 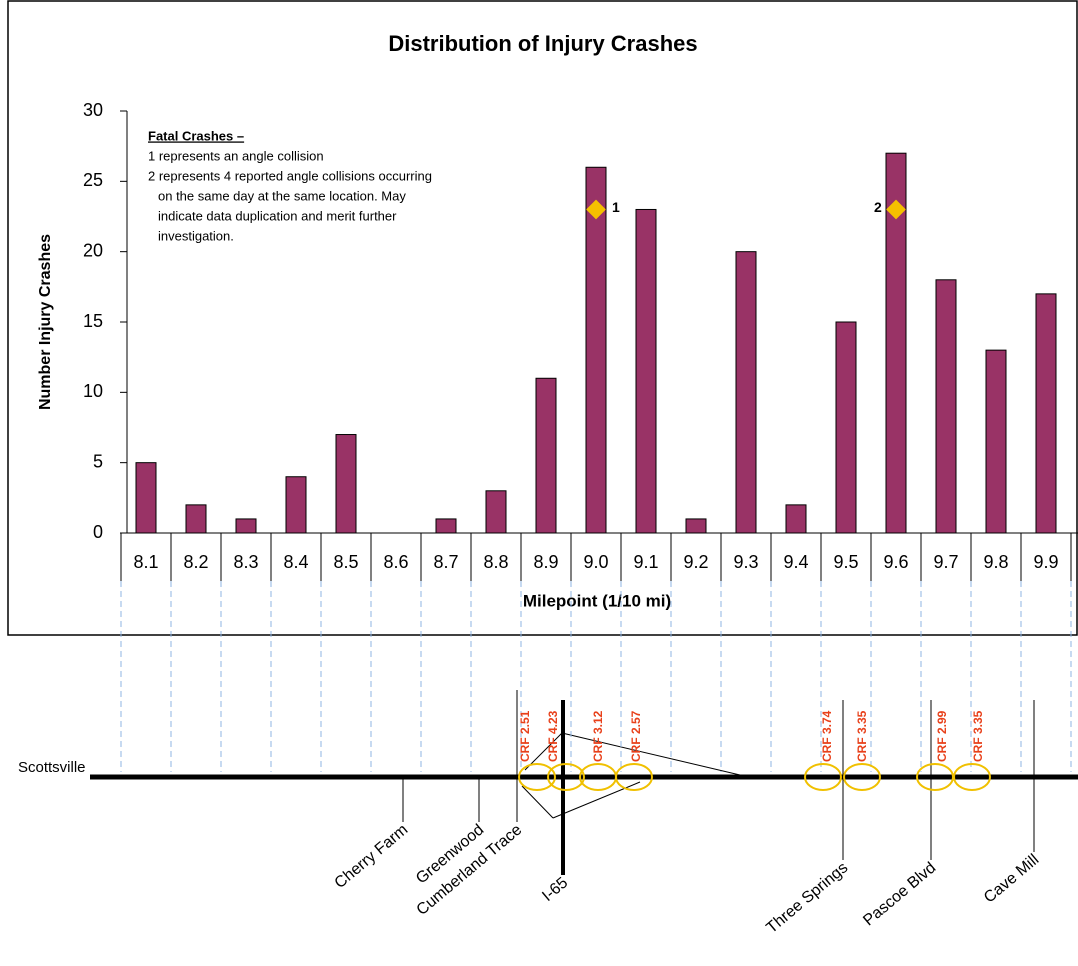 What do you see at coordinates (636, 736) in the screenshot?
I see `crf-label: CRF 2.57` at bounding box center [636, 736].